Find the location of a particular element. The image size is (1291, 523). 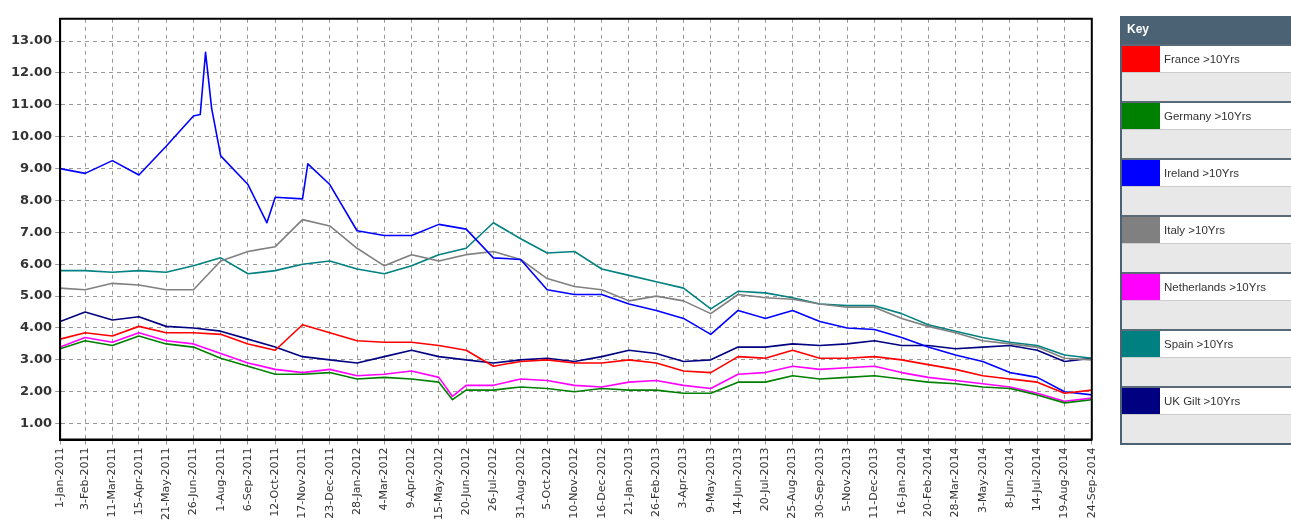

legend-title: Key is located at coordinates (1206, 31).